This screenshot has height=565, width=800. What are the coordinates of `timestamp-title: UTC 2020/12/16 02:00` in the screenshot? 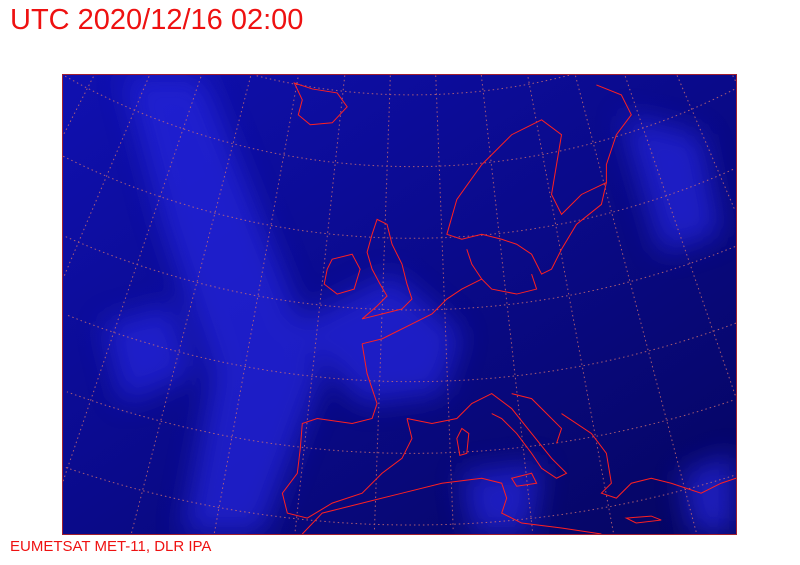 It's located at (157, 20).